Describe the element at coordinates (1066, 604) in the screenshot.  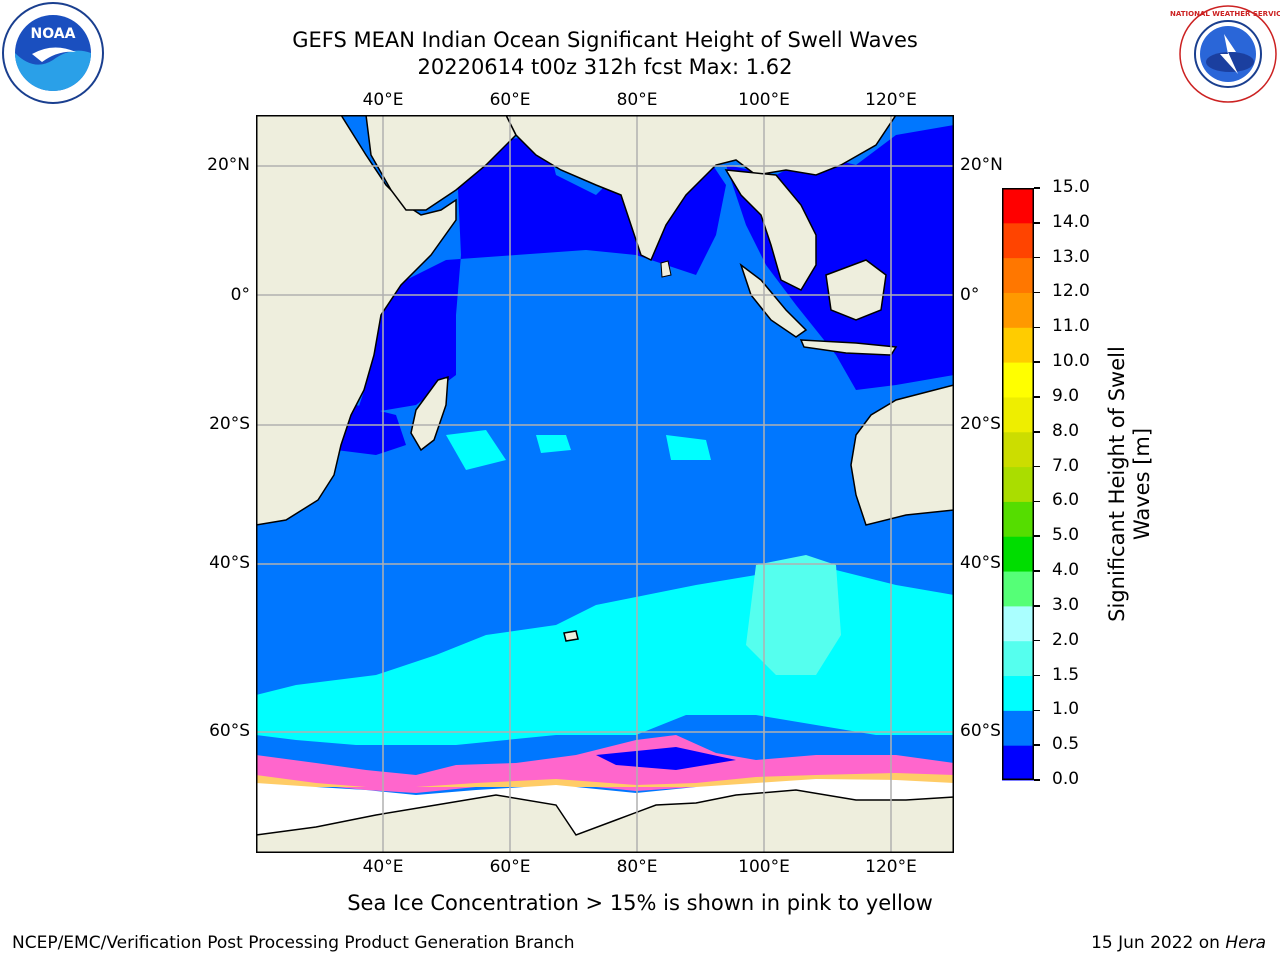
I see `colorbar-tick-label: 3.0` at that location.